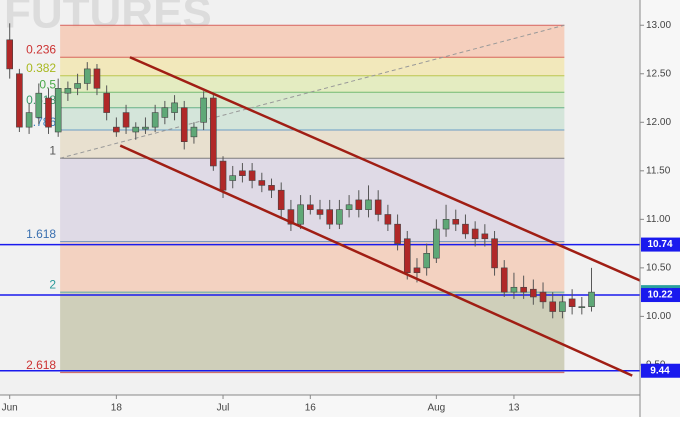  I want to click on x-tick-label: Aug, so click(436, 408).